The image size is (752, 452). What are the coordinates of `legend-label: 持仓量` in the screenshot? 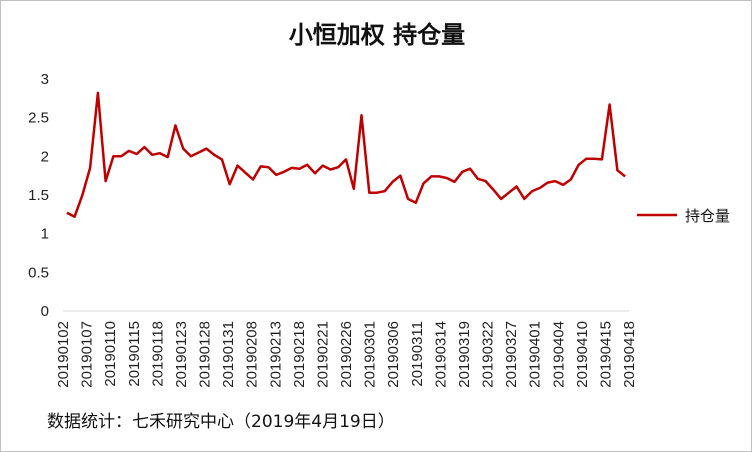 It's located at (707, 216).